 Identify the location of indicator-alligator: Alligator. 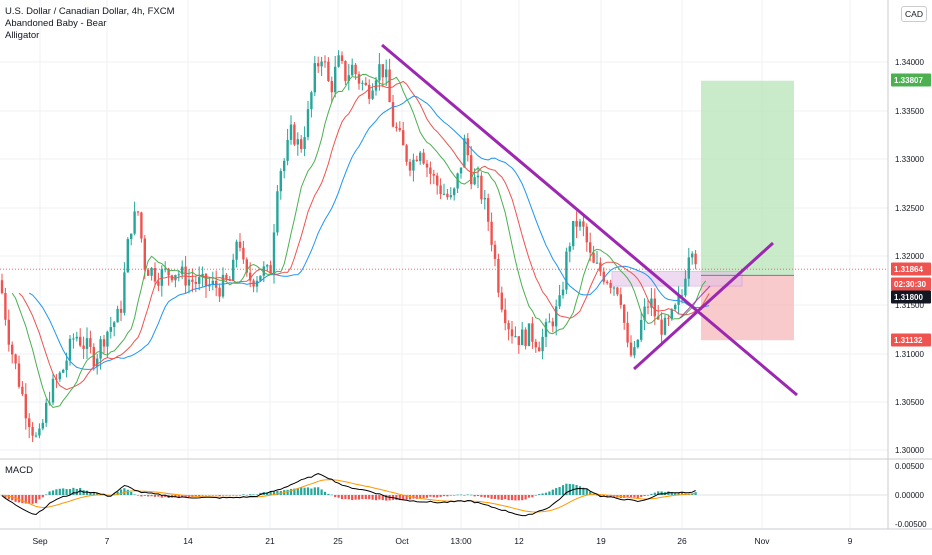
(22, 35).